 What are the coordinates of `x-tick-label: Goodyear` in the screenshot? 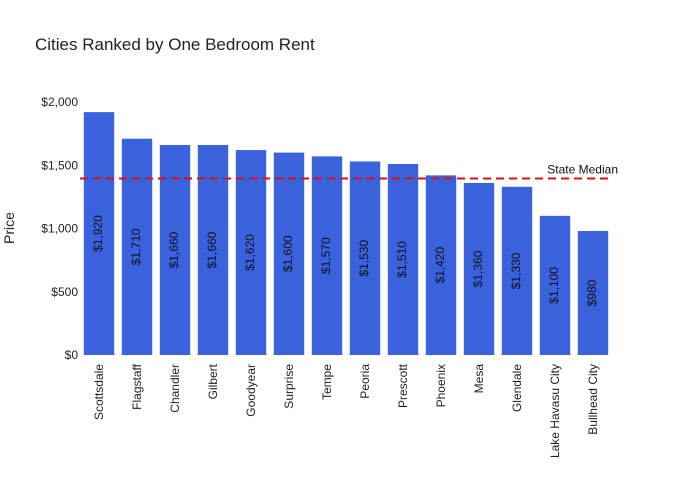 It's located at (251, 390).